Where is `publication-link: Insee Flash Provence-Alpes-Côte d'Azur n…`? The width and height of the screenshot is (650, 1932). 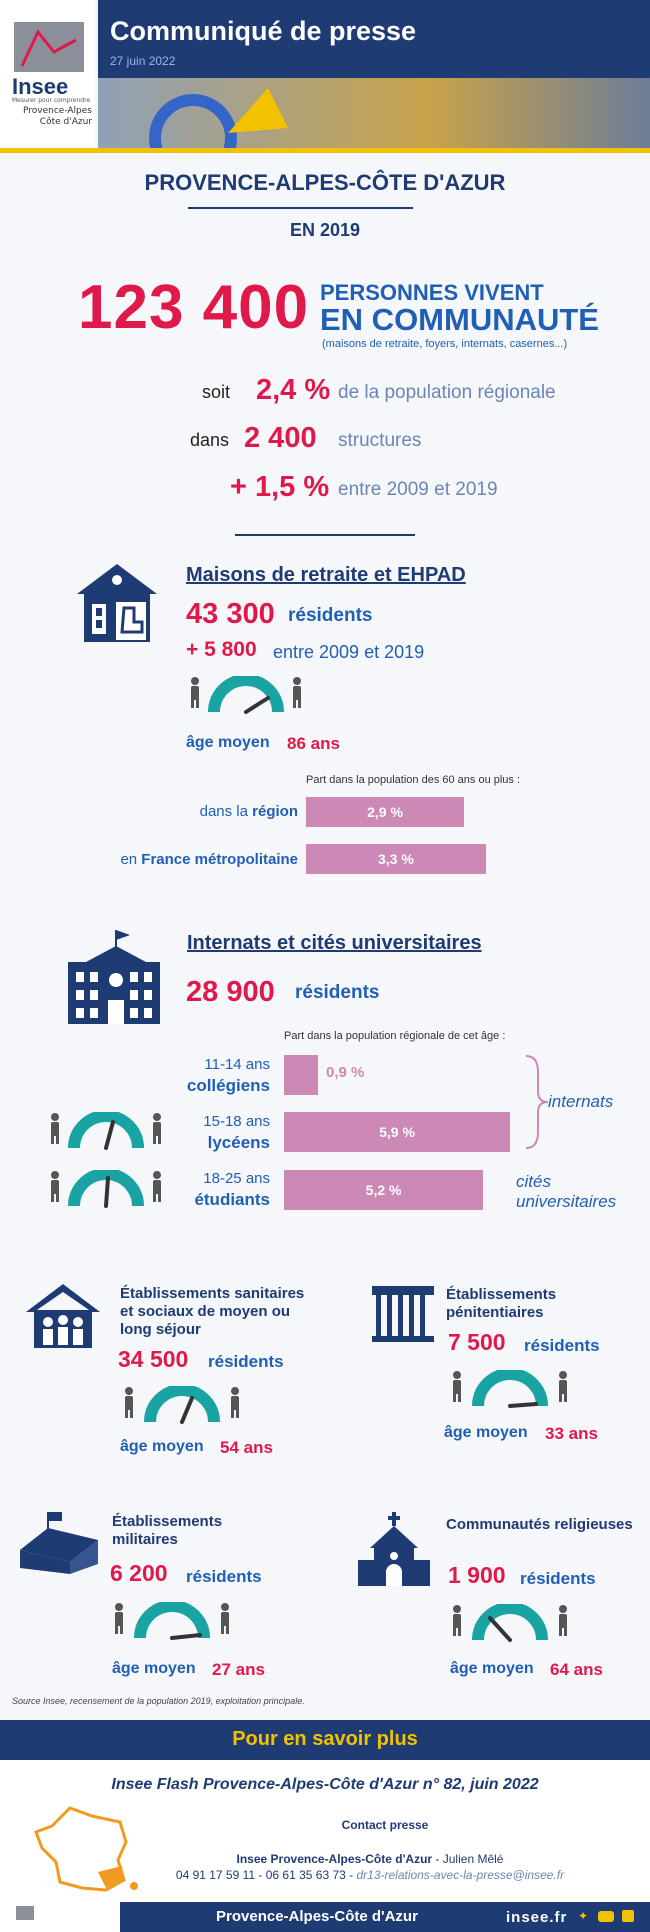 publication-link: Insee Flash Provence-Alpes-Côte d'Azur n… is located at coordinates (325, 1784).